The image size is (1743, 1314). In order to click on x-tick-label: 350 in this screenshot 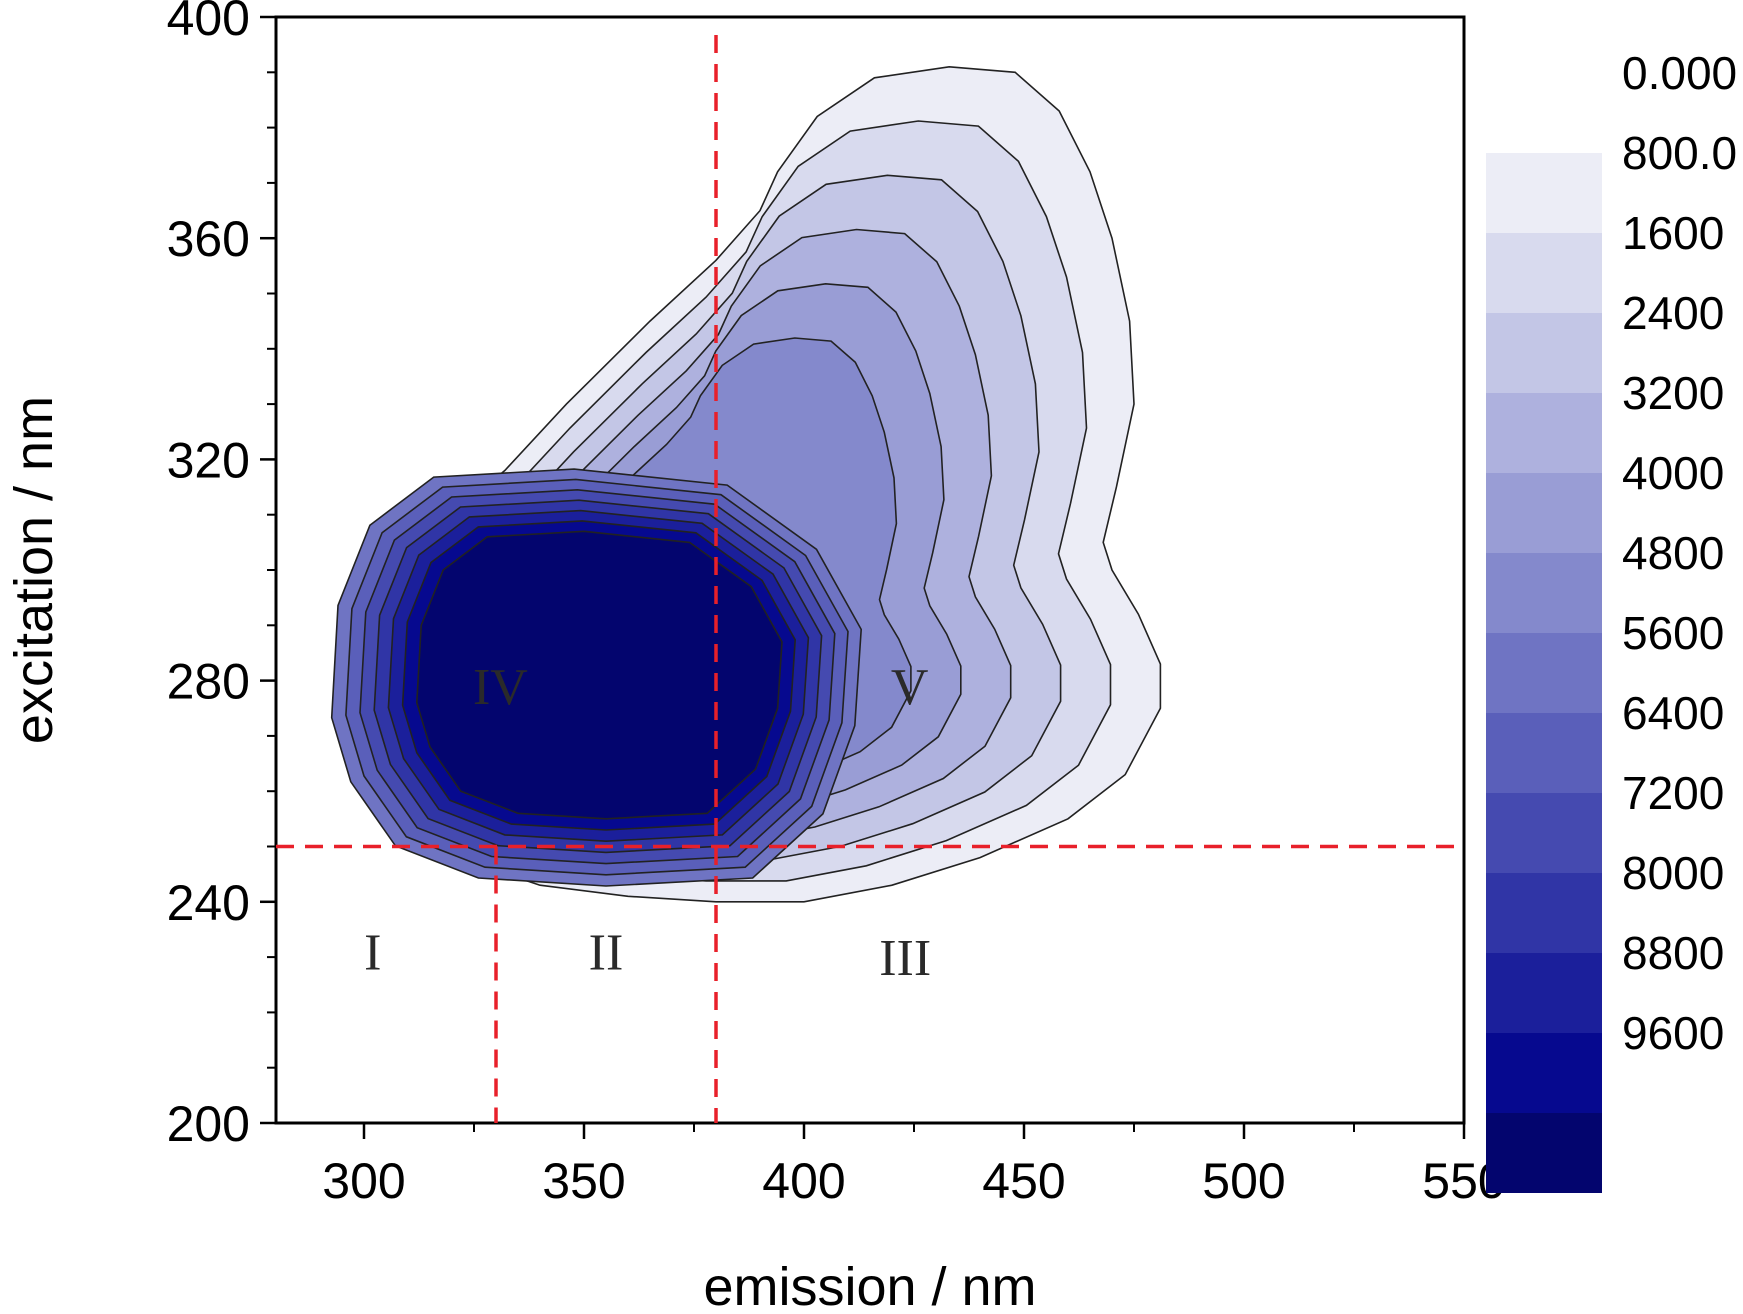, I will do `click(583, 1181)`.